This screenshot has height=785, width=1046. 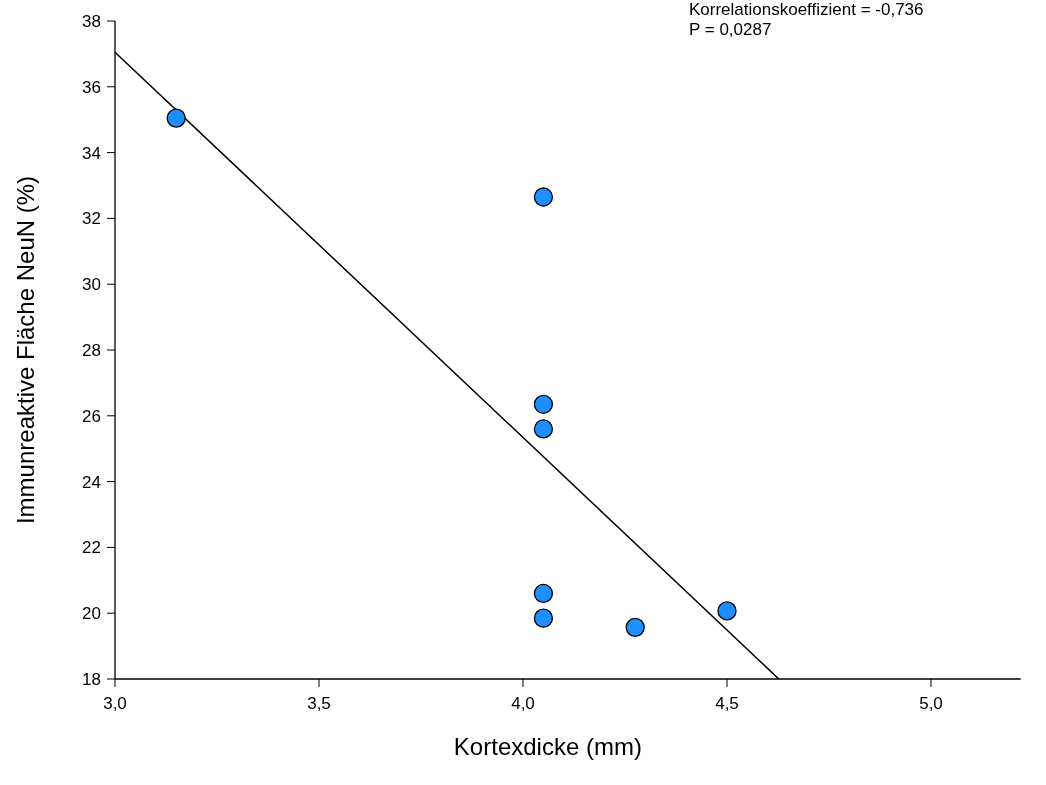 What do you see at coordinates (91, 679) in the screenshot?
I see `y-tick-label: 18` at bounding box center [91, 679].